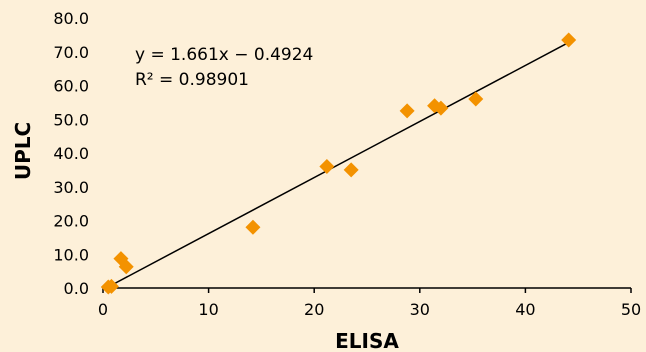 Image resolution: width=646 pixels, height=352 pixels. Describe the element at coordinates (420, 309) in the screenshot. I see `x-tick-label: 30` at that location.